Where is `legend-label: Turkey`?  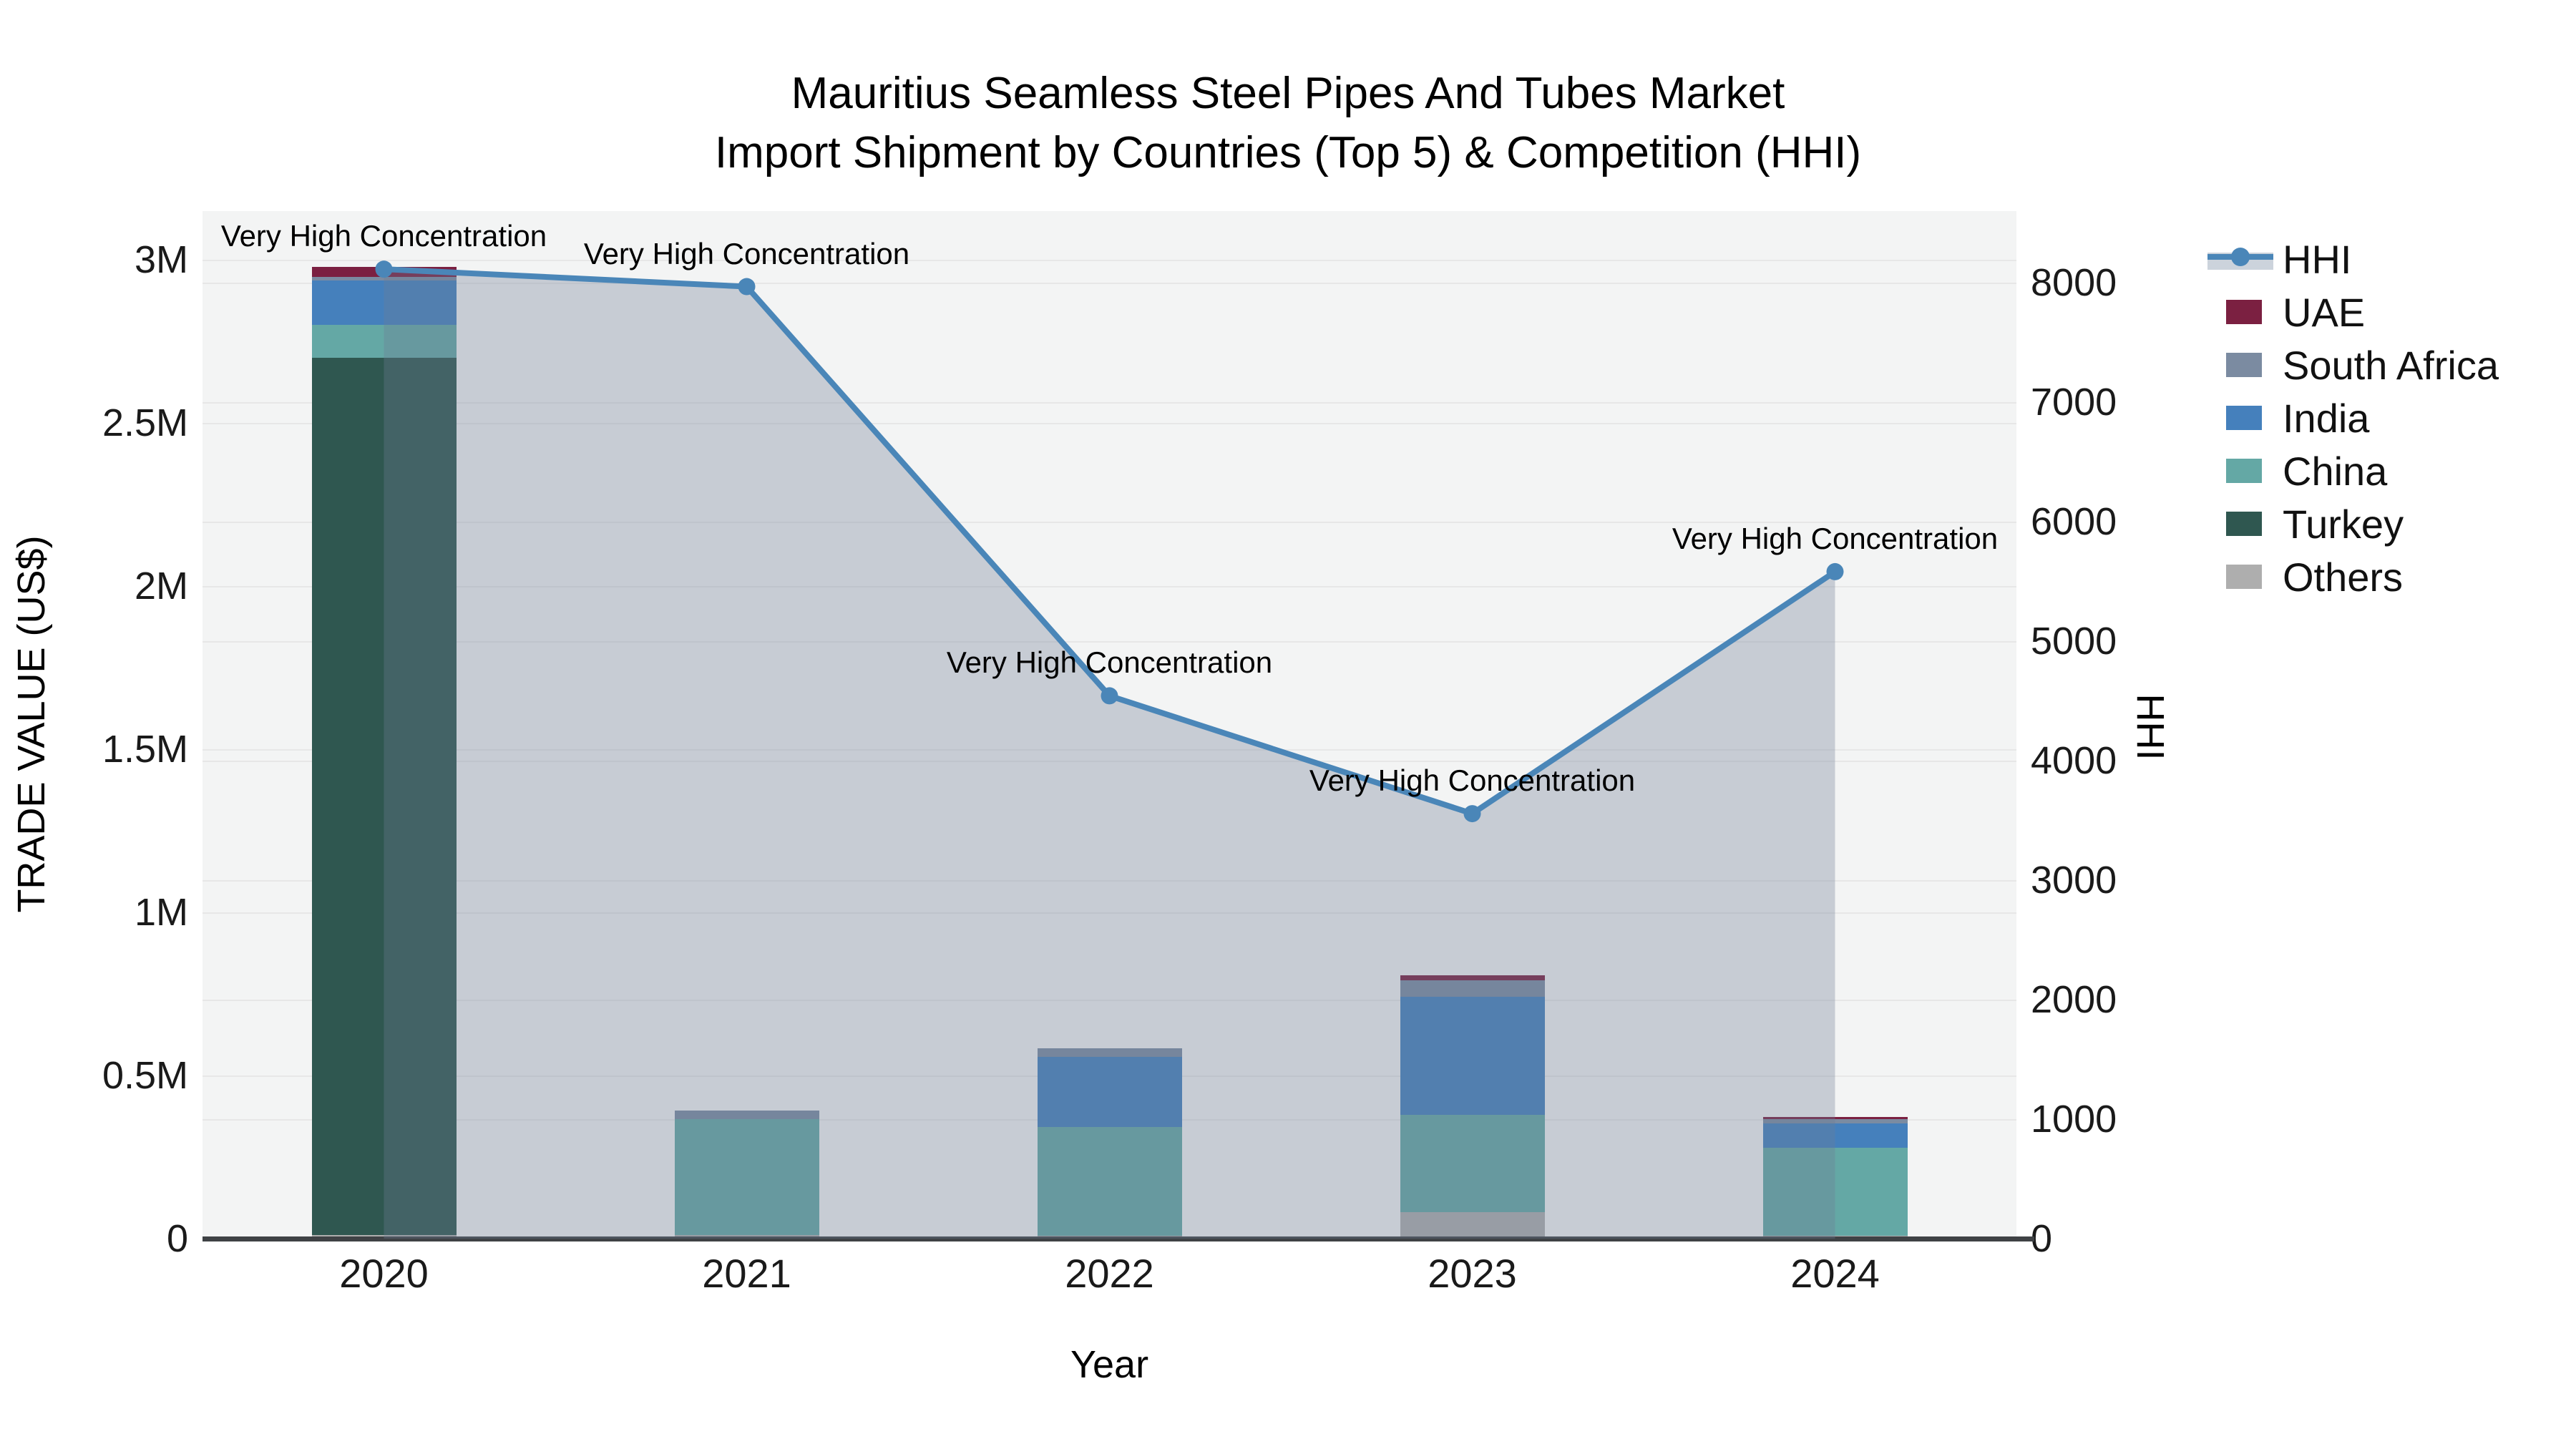
legend-label: Turkey is located at coordinates (2343, 524).